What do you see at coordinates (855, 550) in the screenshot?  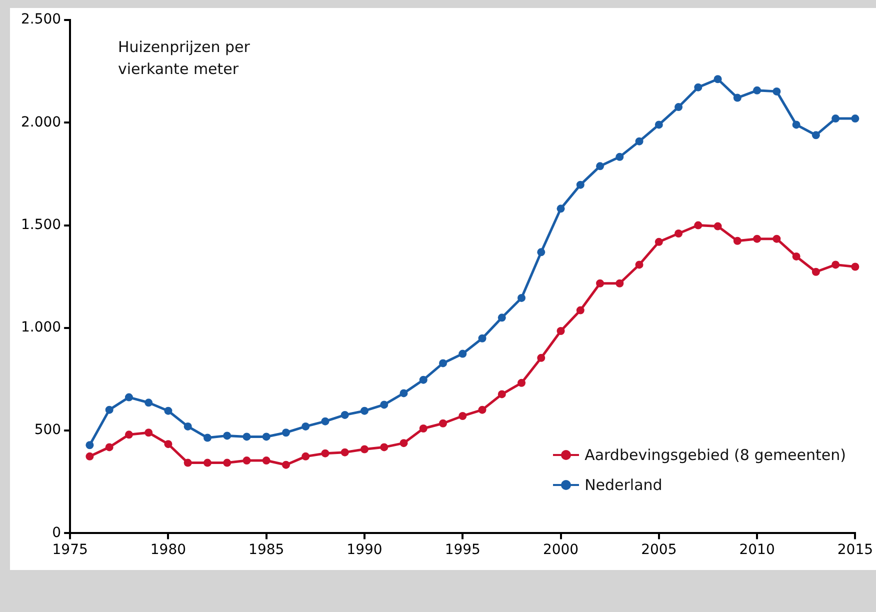 I see `x-tick-label: 2015` at bounding box center [855, 550].